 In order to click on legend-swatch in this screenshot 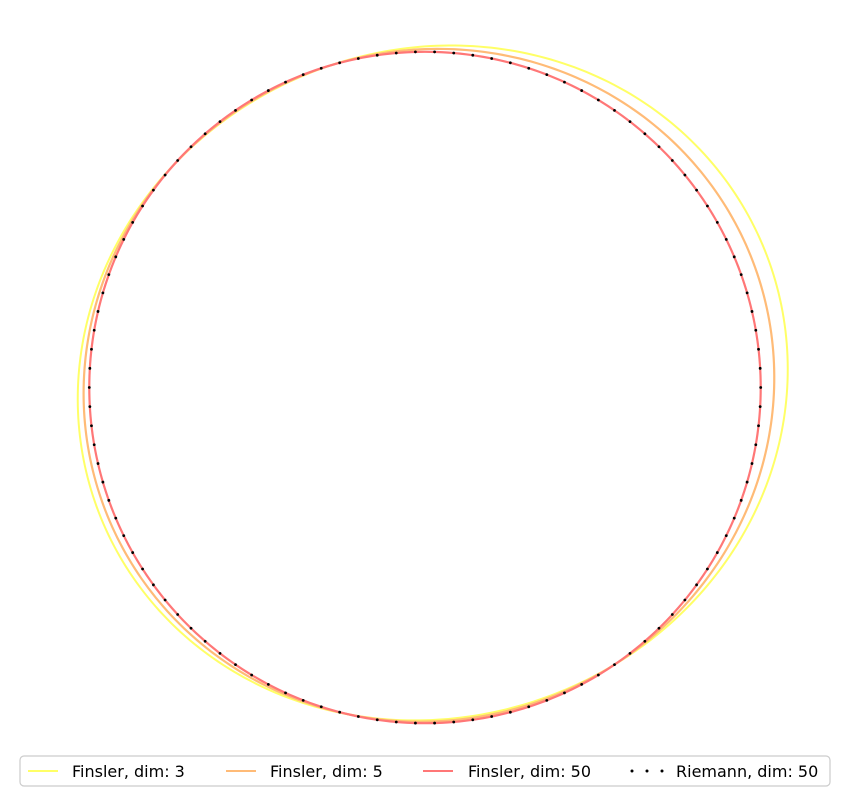, I will do `click(647, 771)`.